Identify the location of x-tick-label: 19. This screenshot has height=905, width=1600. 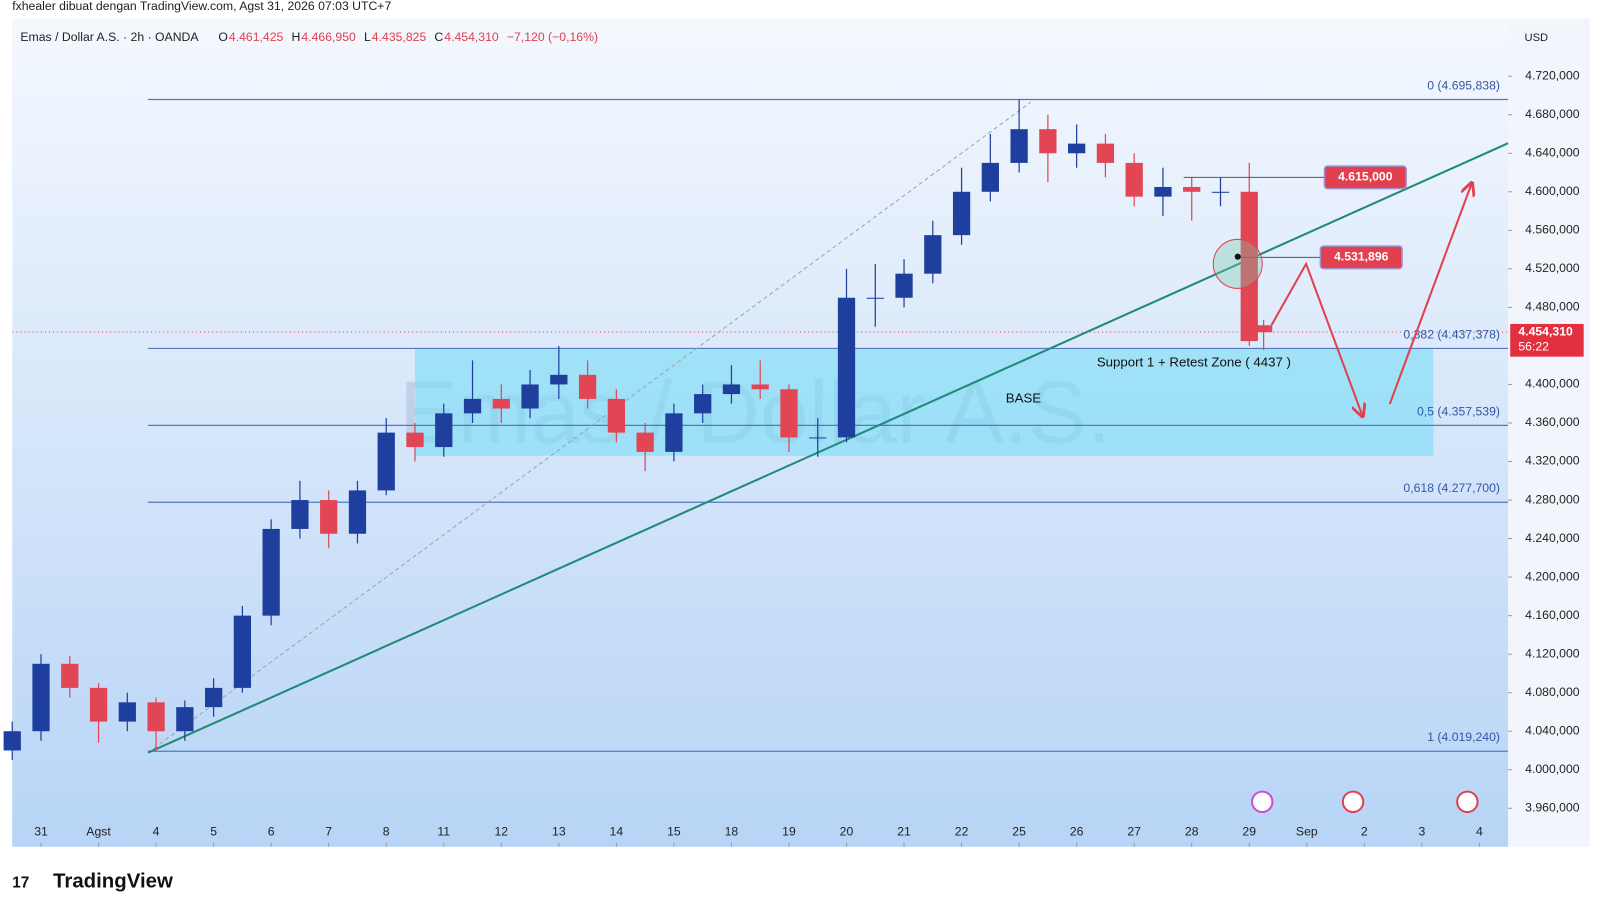
(789, 832).